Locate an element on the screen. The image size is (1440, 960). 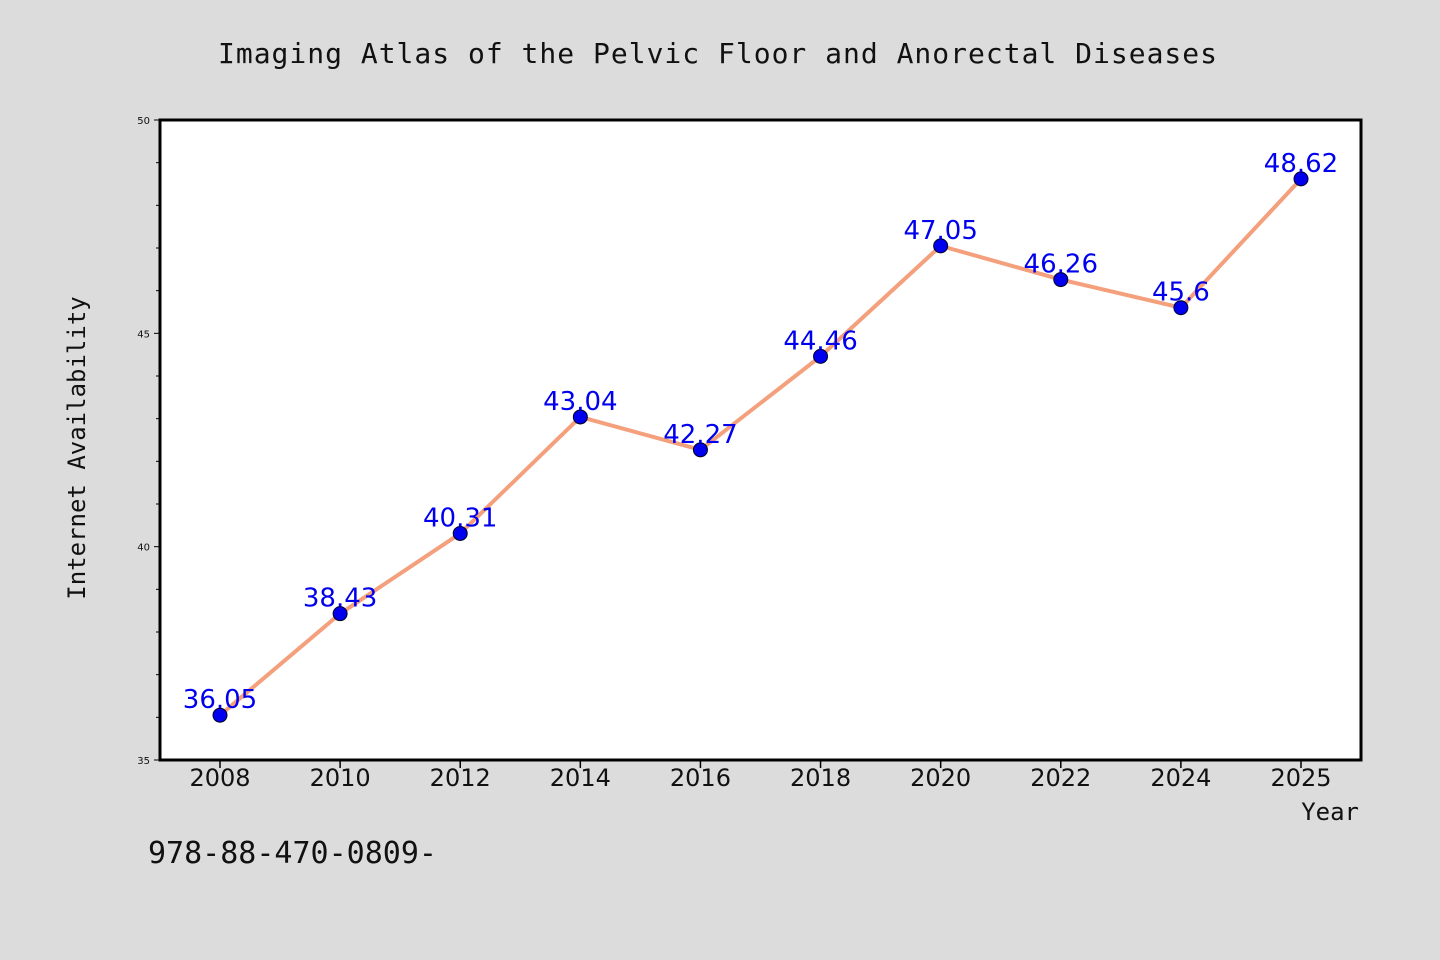
y-axis-label: Internet Availability is located at coordinates (77, 447).